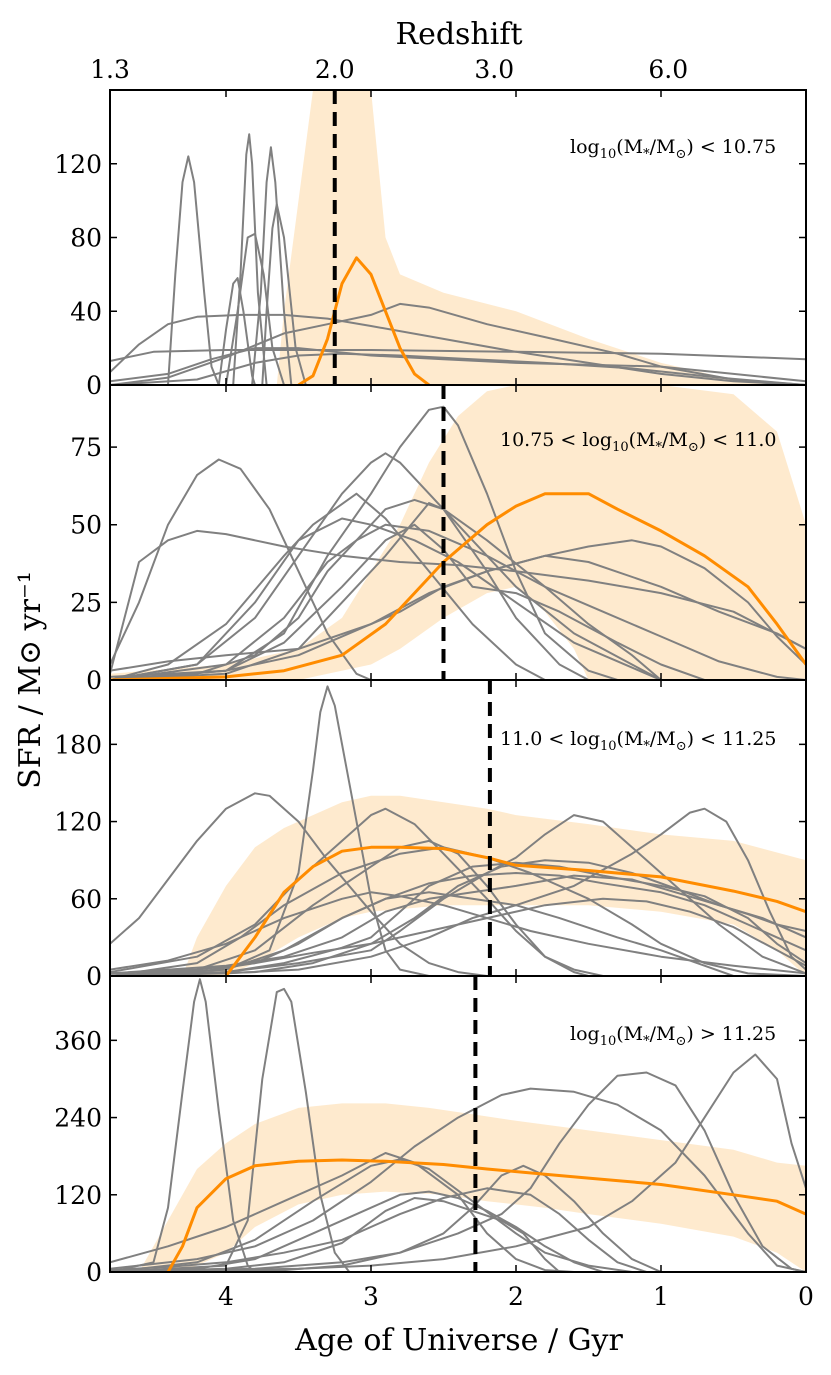 The image size is (831, 1375). Describe the element at coordinates (458, 1340) in the screenshot. I see `x-axis-title: Age of Universe / Gyr` at that location.